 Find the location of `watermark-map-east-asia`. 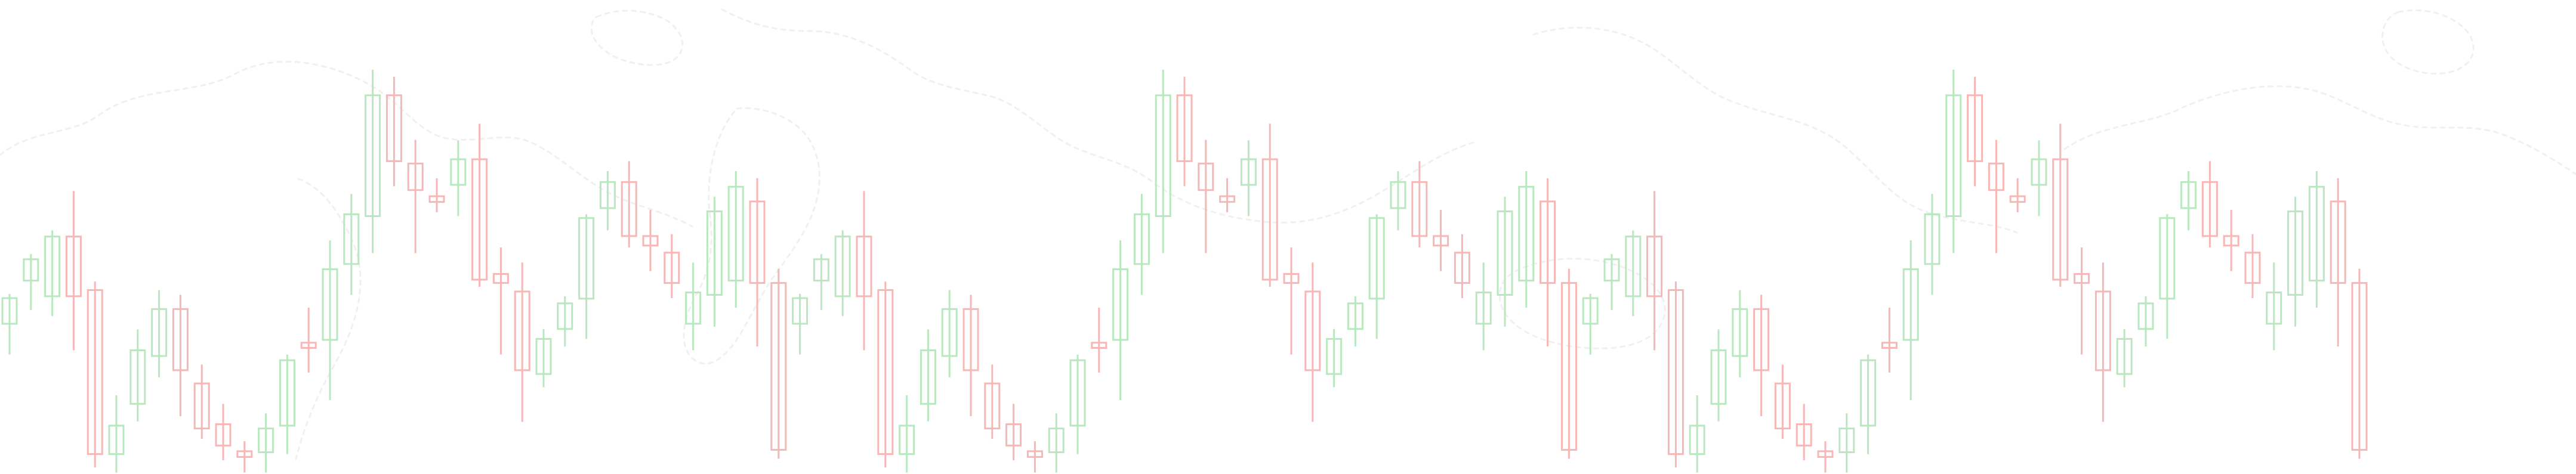

watermark-map-east-asia is located at coordinates (1775, 130).